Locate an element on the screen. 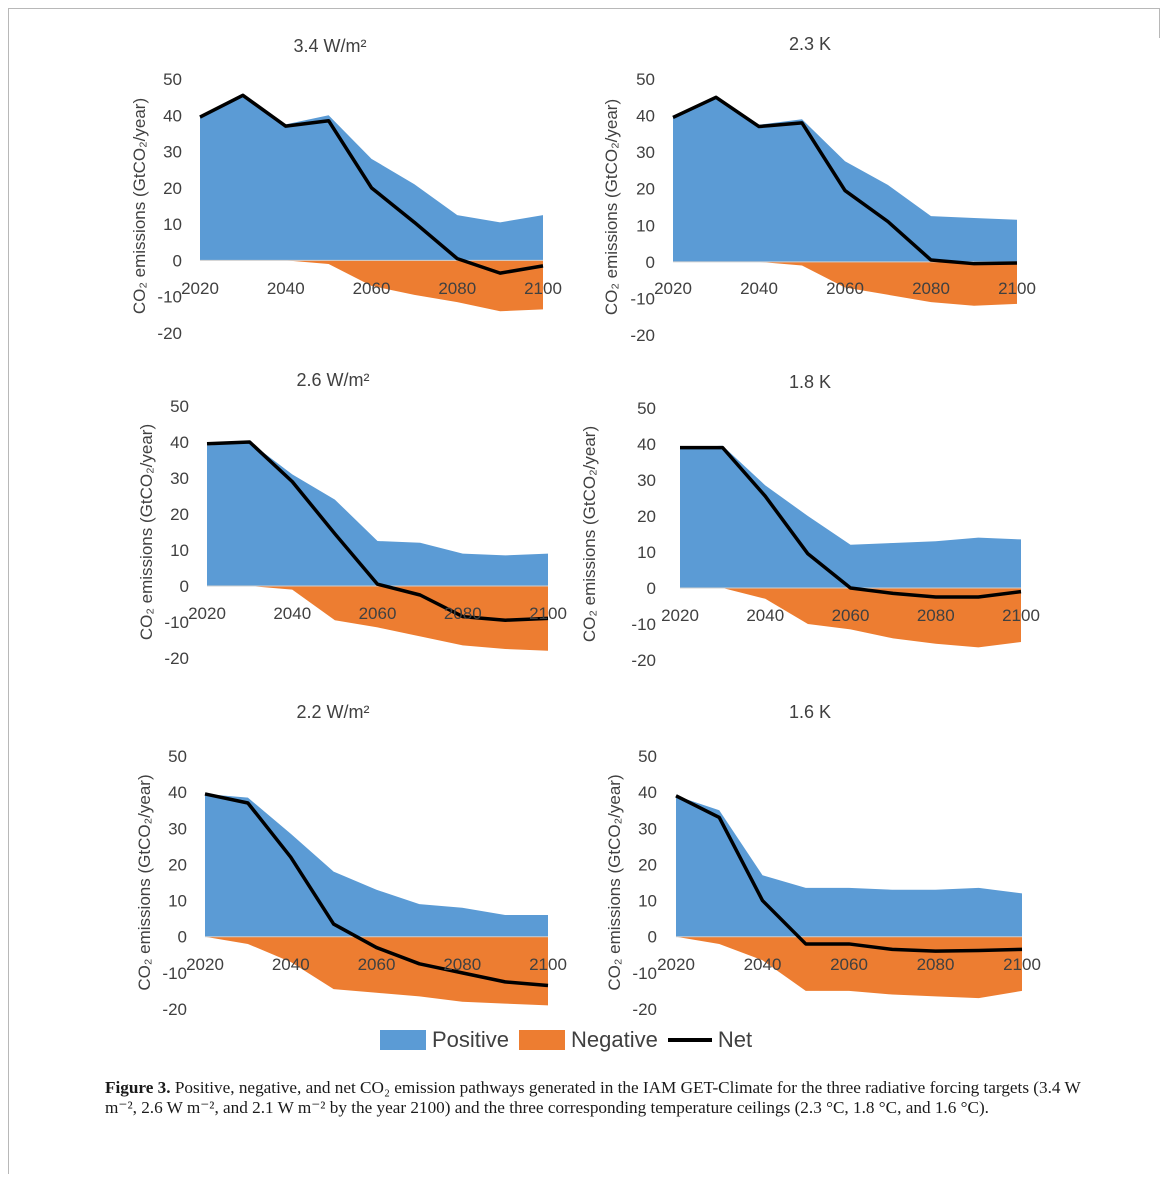 The width and height of the screenshot is (1168, 1182). legend-item-net: Net is located at coordinates (709, 1040).